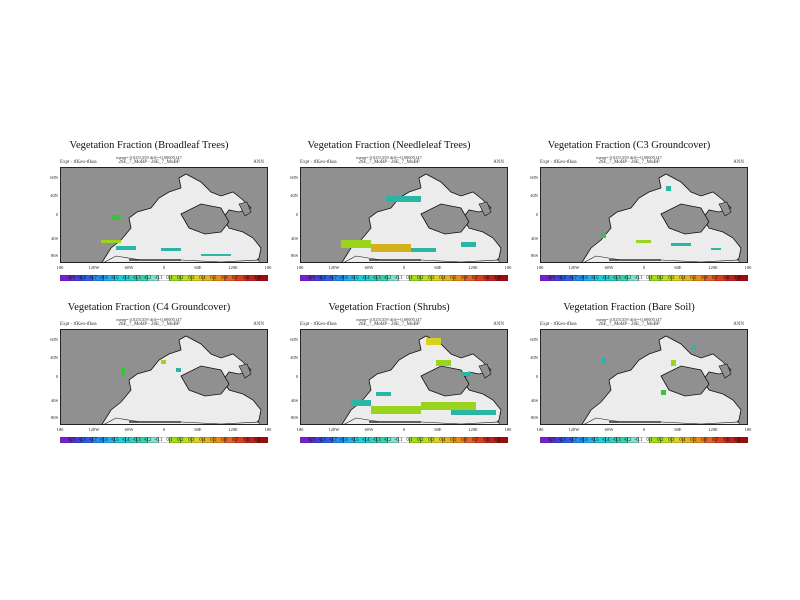  I want to click on y-tick-label: 80S, so click(54, 255).